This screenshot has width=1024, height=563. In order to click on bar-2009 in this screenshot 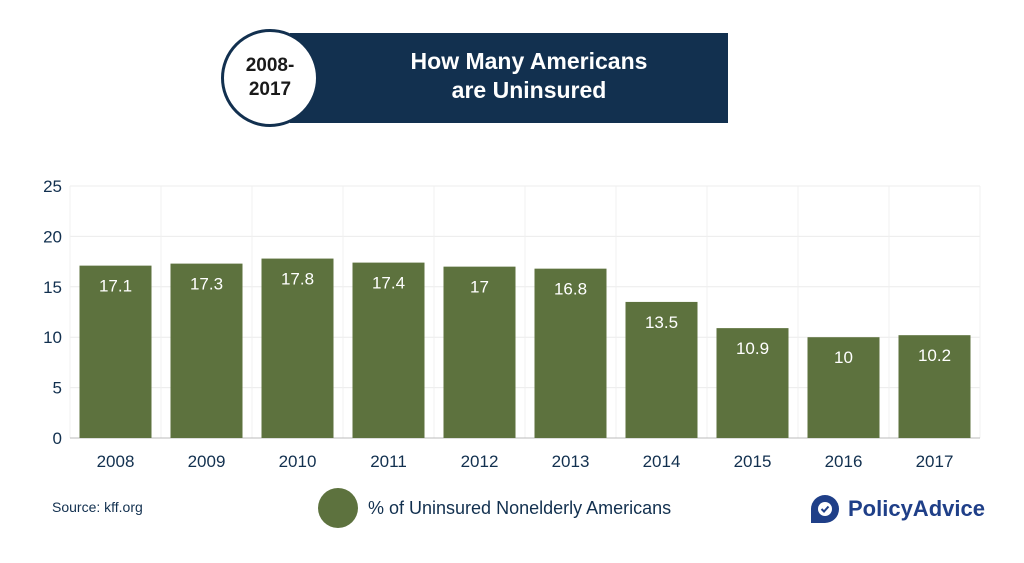, I will do `click(206, 350)`.